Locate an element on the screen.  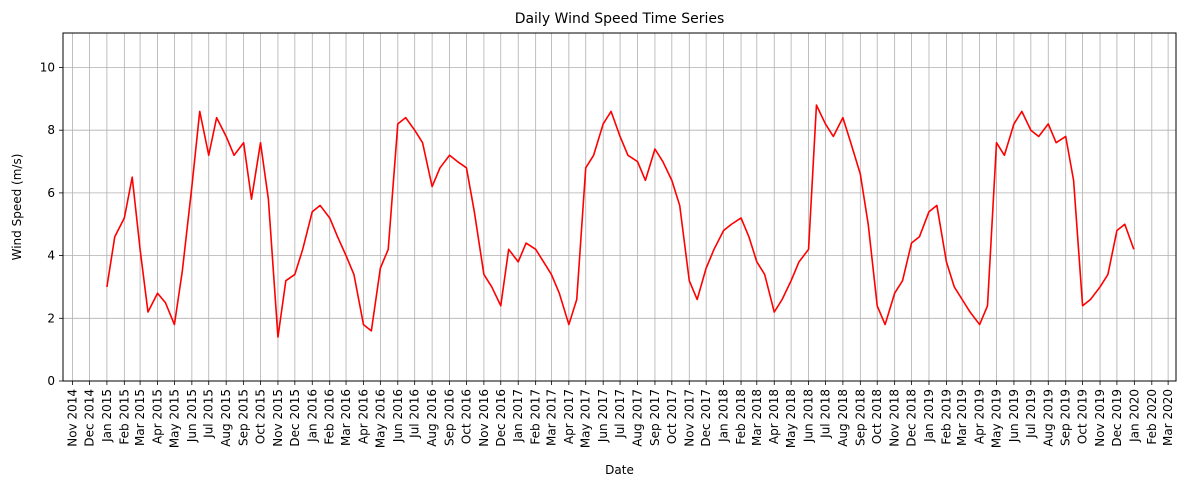
x-tick-label: Aug 2016 is located at coordinates (432, 418).